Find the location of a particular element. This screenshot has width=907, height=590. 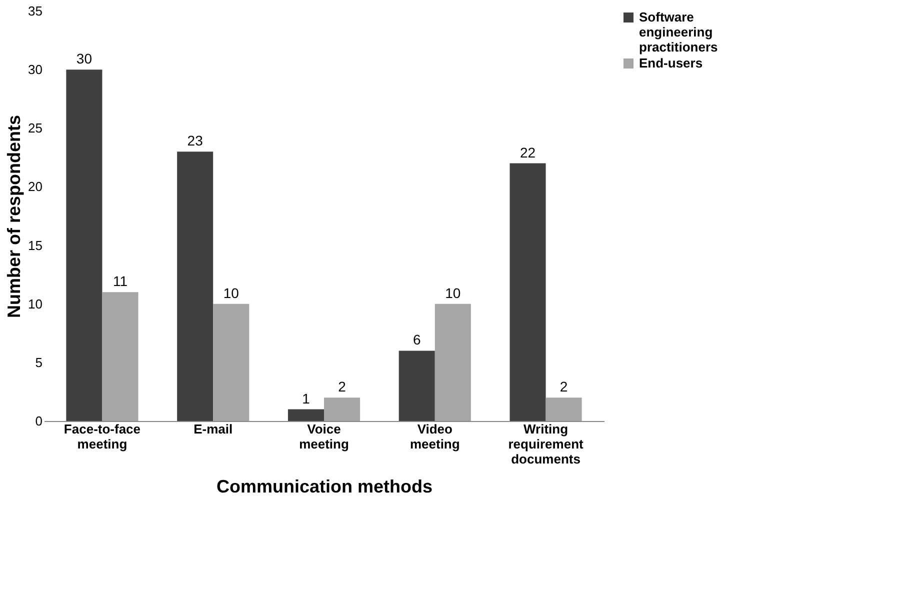

x-tick-label: Video meeting is located at coordinates (435, 437).